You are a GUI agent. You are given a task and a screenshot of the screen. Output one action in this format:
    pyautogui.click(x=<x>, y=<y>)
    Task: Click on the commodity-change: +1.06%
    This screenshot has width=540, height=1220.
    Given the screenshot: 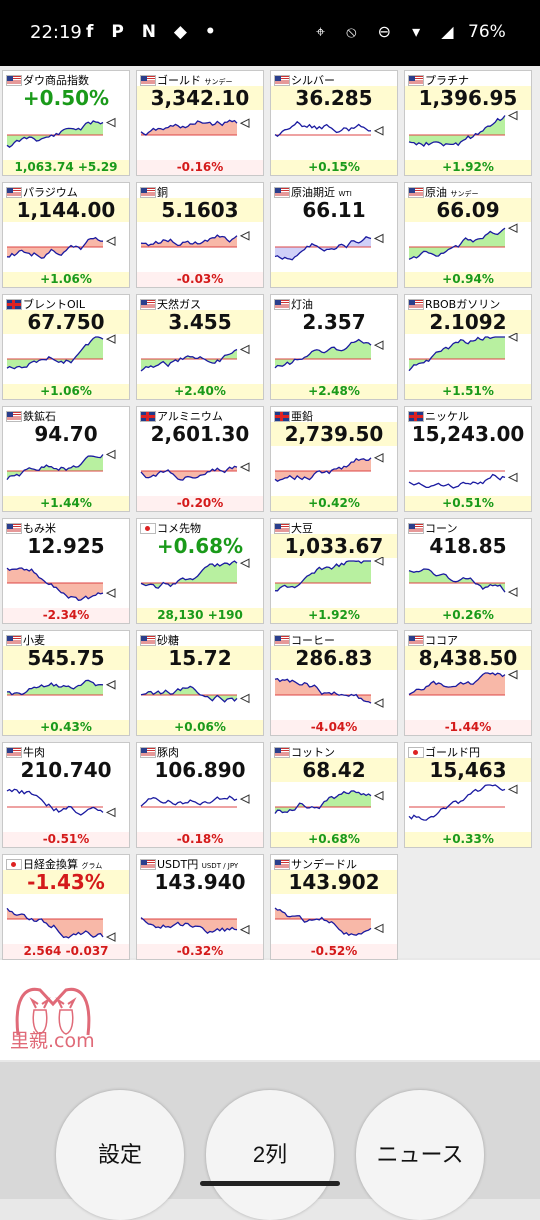 What is the action you would take?
    pyautogui.click(x=66, y=279)
    